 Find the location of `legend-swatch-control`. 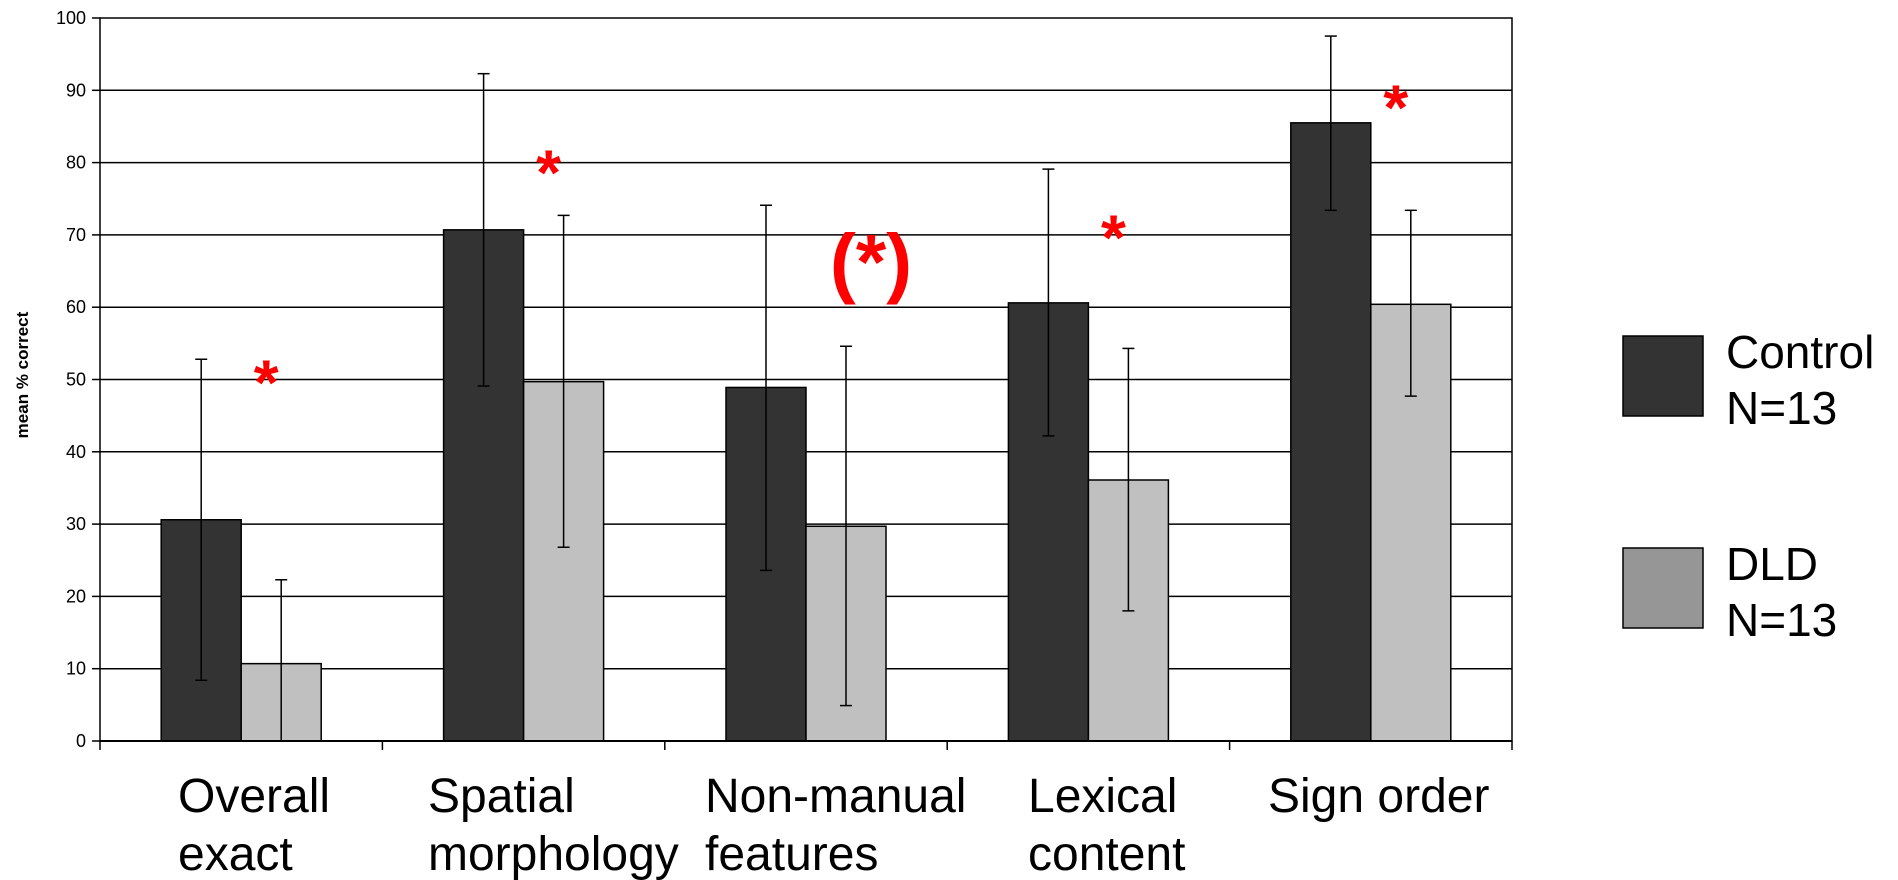

legend-swatch-control is located at coordinates (1663, 376).